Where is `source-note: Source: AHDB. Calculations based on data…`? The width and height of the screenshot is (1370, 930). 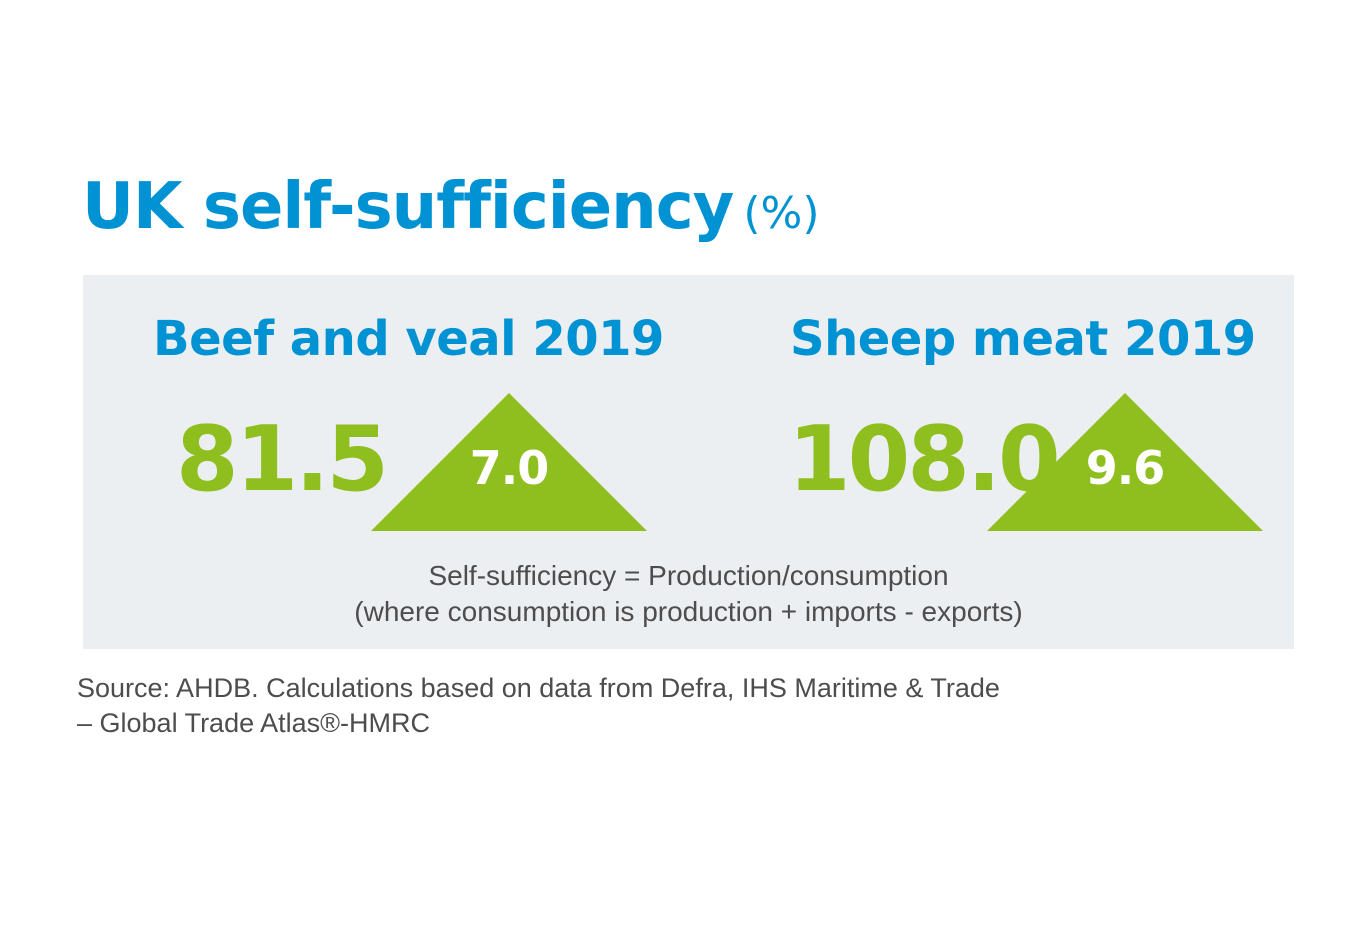
source-note: Source: AHDB. Calculations based on data… is located at coordinates (538, 706).